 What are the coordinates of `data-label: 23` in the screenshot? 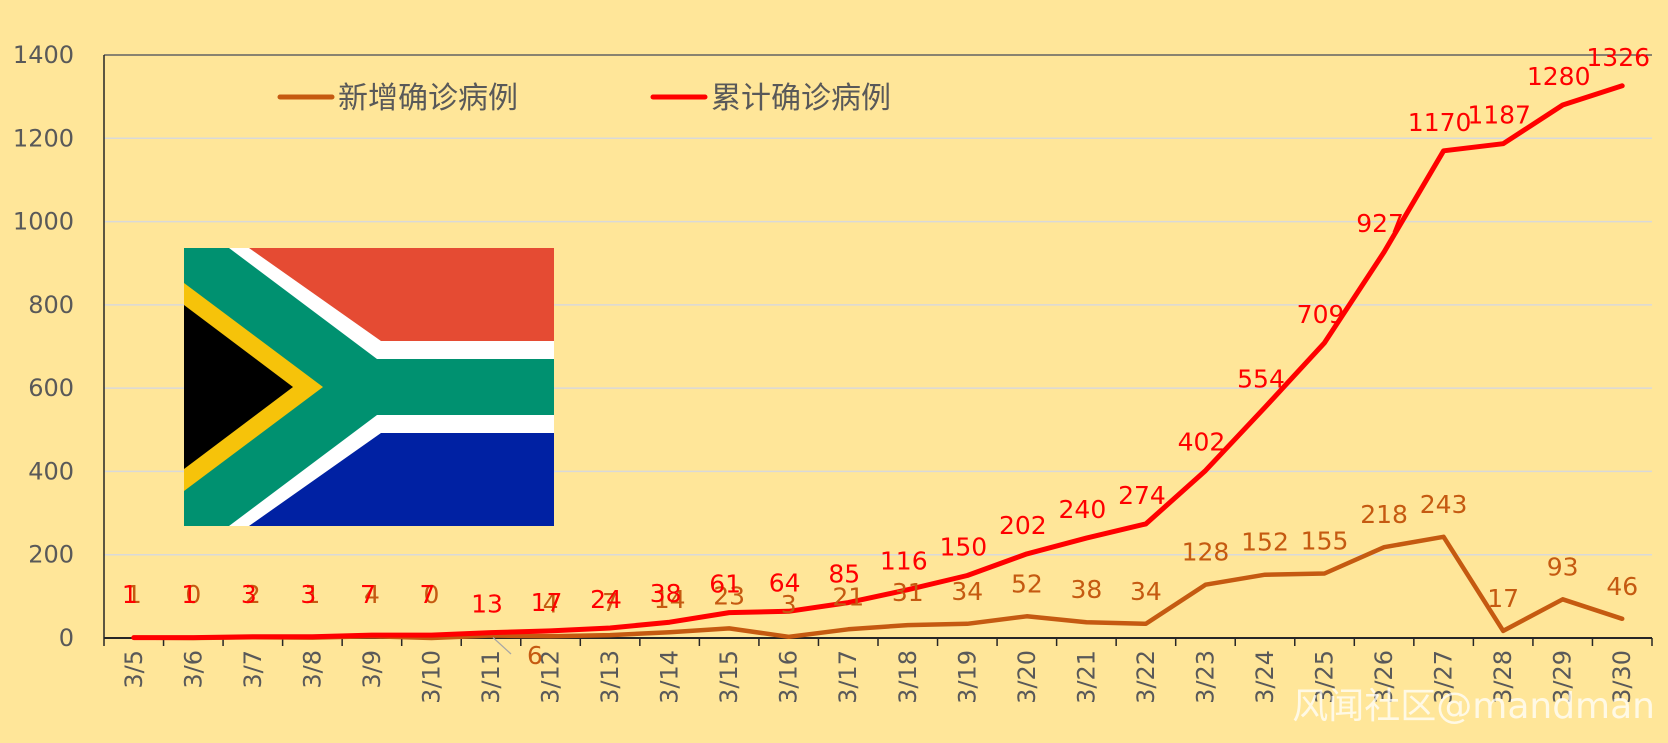 It's located at (729, 595).